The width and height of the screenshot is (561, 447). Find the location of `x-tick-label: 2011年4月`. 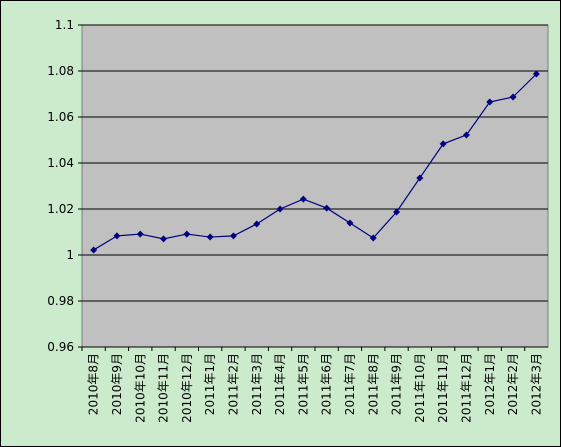

x-tick-label: 2011年4月 is located at coordinates (280, 384).